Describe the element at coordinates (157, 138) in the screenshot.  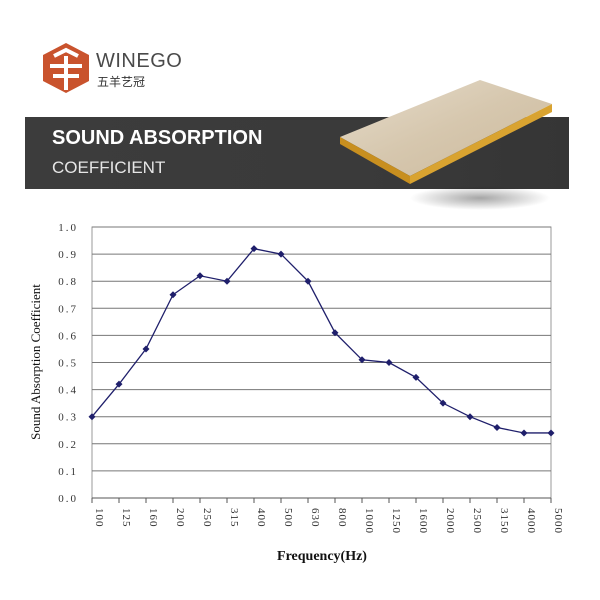
I see `banner-title: SOUND ABSORPTION` at that location.